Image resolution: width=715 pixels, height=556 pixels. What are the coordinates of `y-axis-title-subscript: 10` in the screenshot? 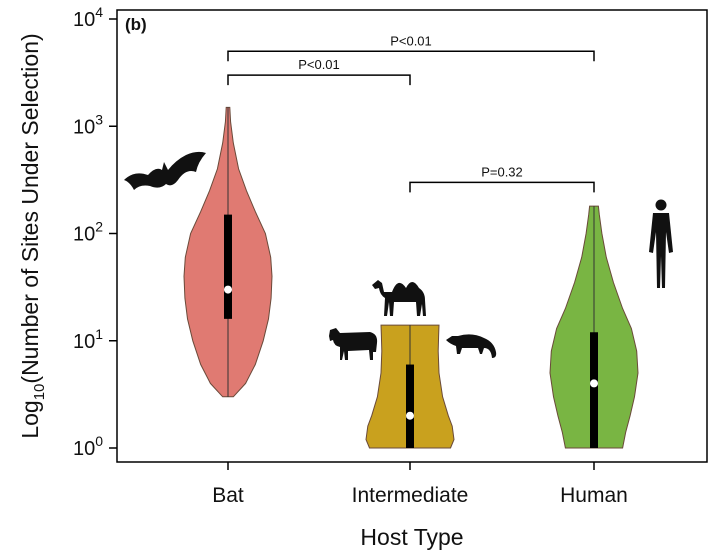 It's located at (39, 392).